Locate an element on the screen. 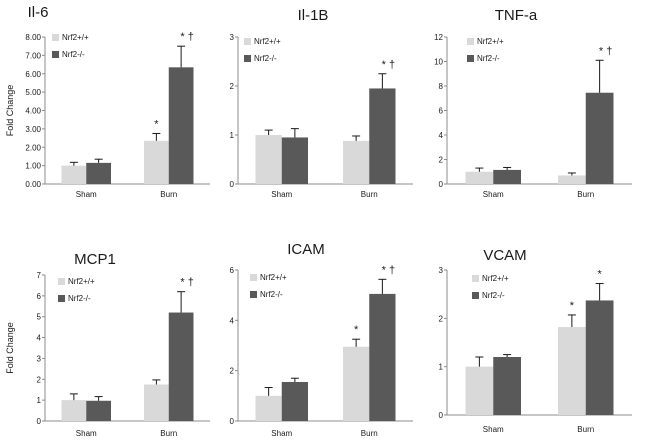 This screenshot has width=650, height=440. chart-title: TNF-a is located at coordinates (516, 15).